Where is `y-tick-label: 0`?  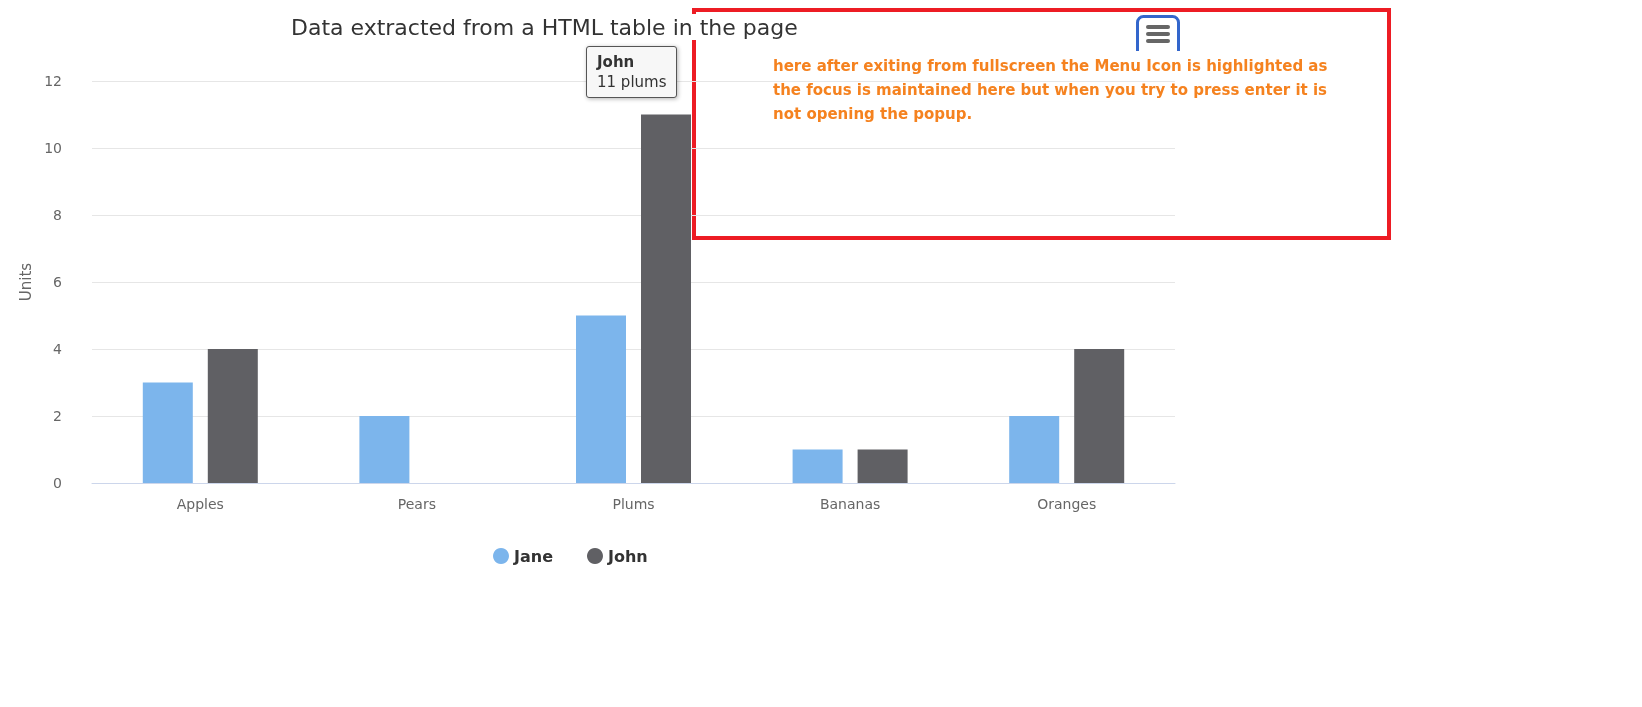 y-tick-label: 0 is located at coordinates (57, 483).